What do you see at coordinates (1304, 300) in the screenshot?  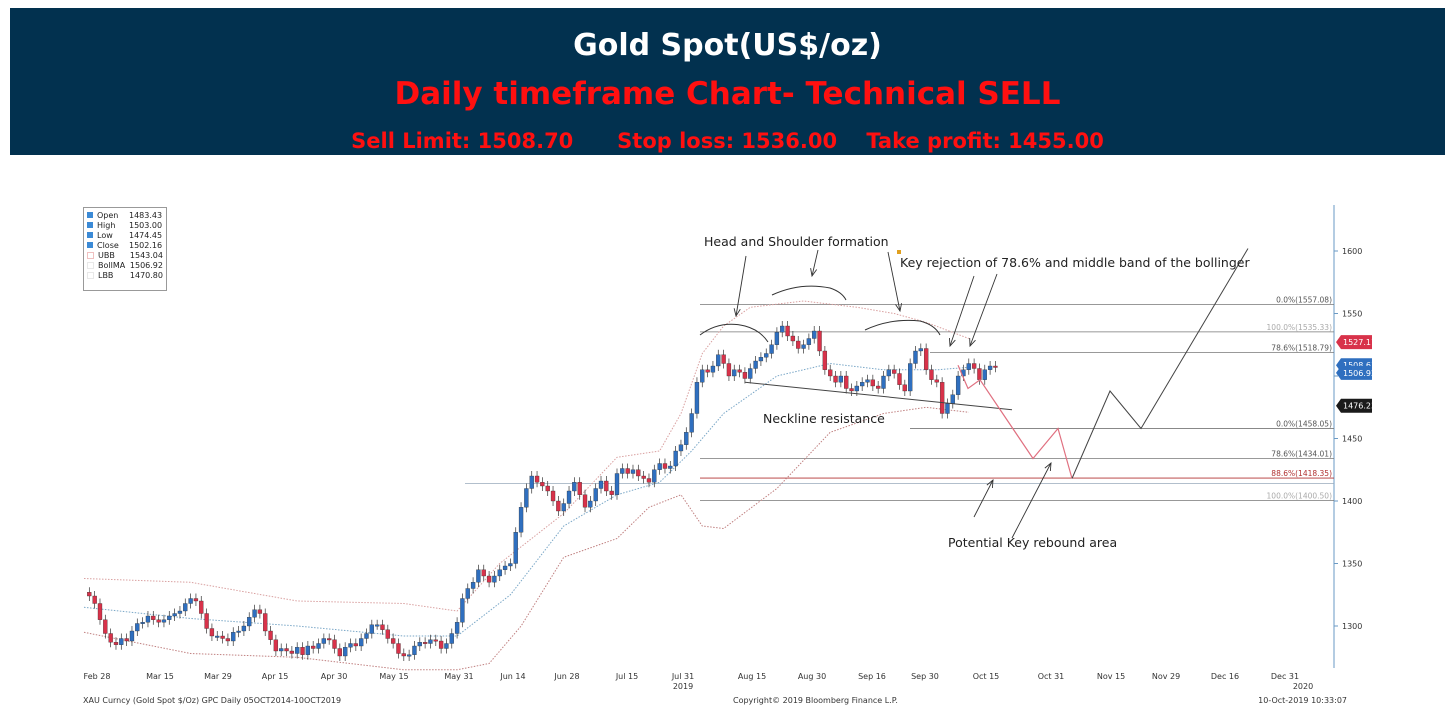 I see `fib-level-label: 0.0%(1557.08)` at bounding box center [1304, 300].